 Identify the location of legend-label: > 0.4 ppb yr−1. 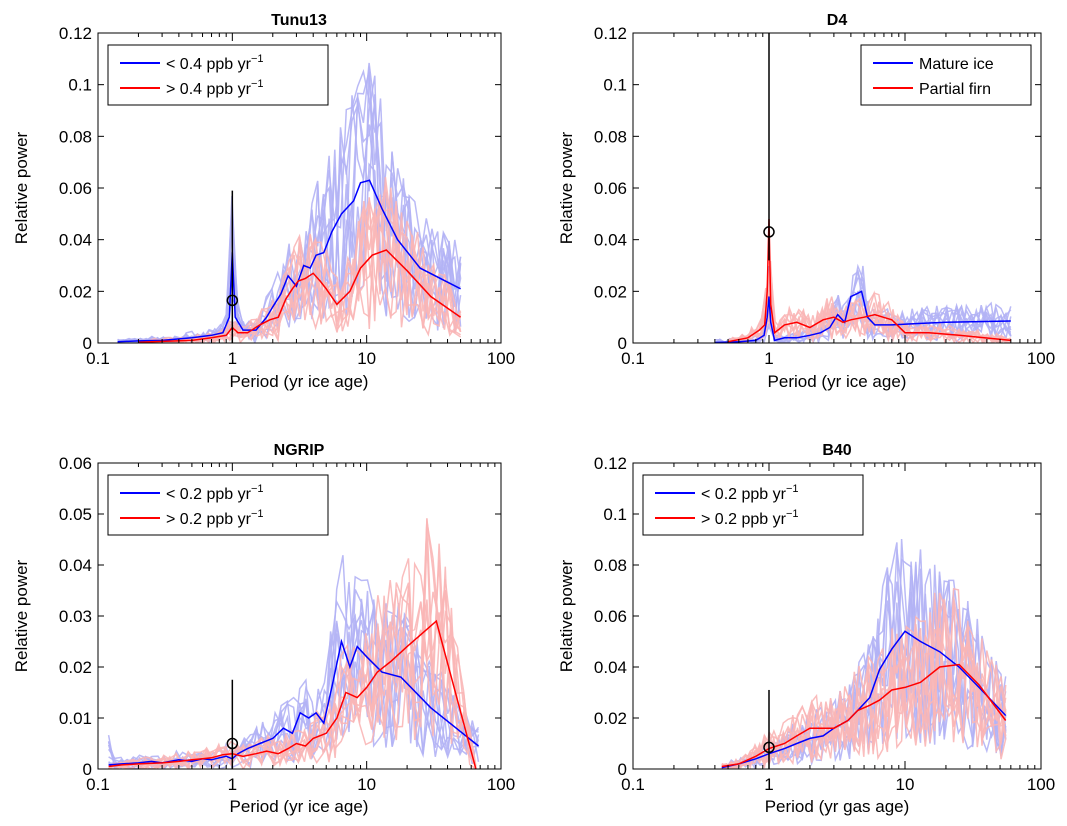
(215, 88).